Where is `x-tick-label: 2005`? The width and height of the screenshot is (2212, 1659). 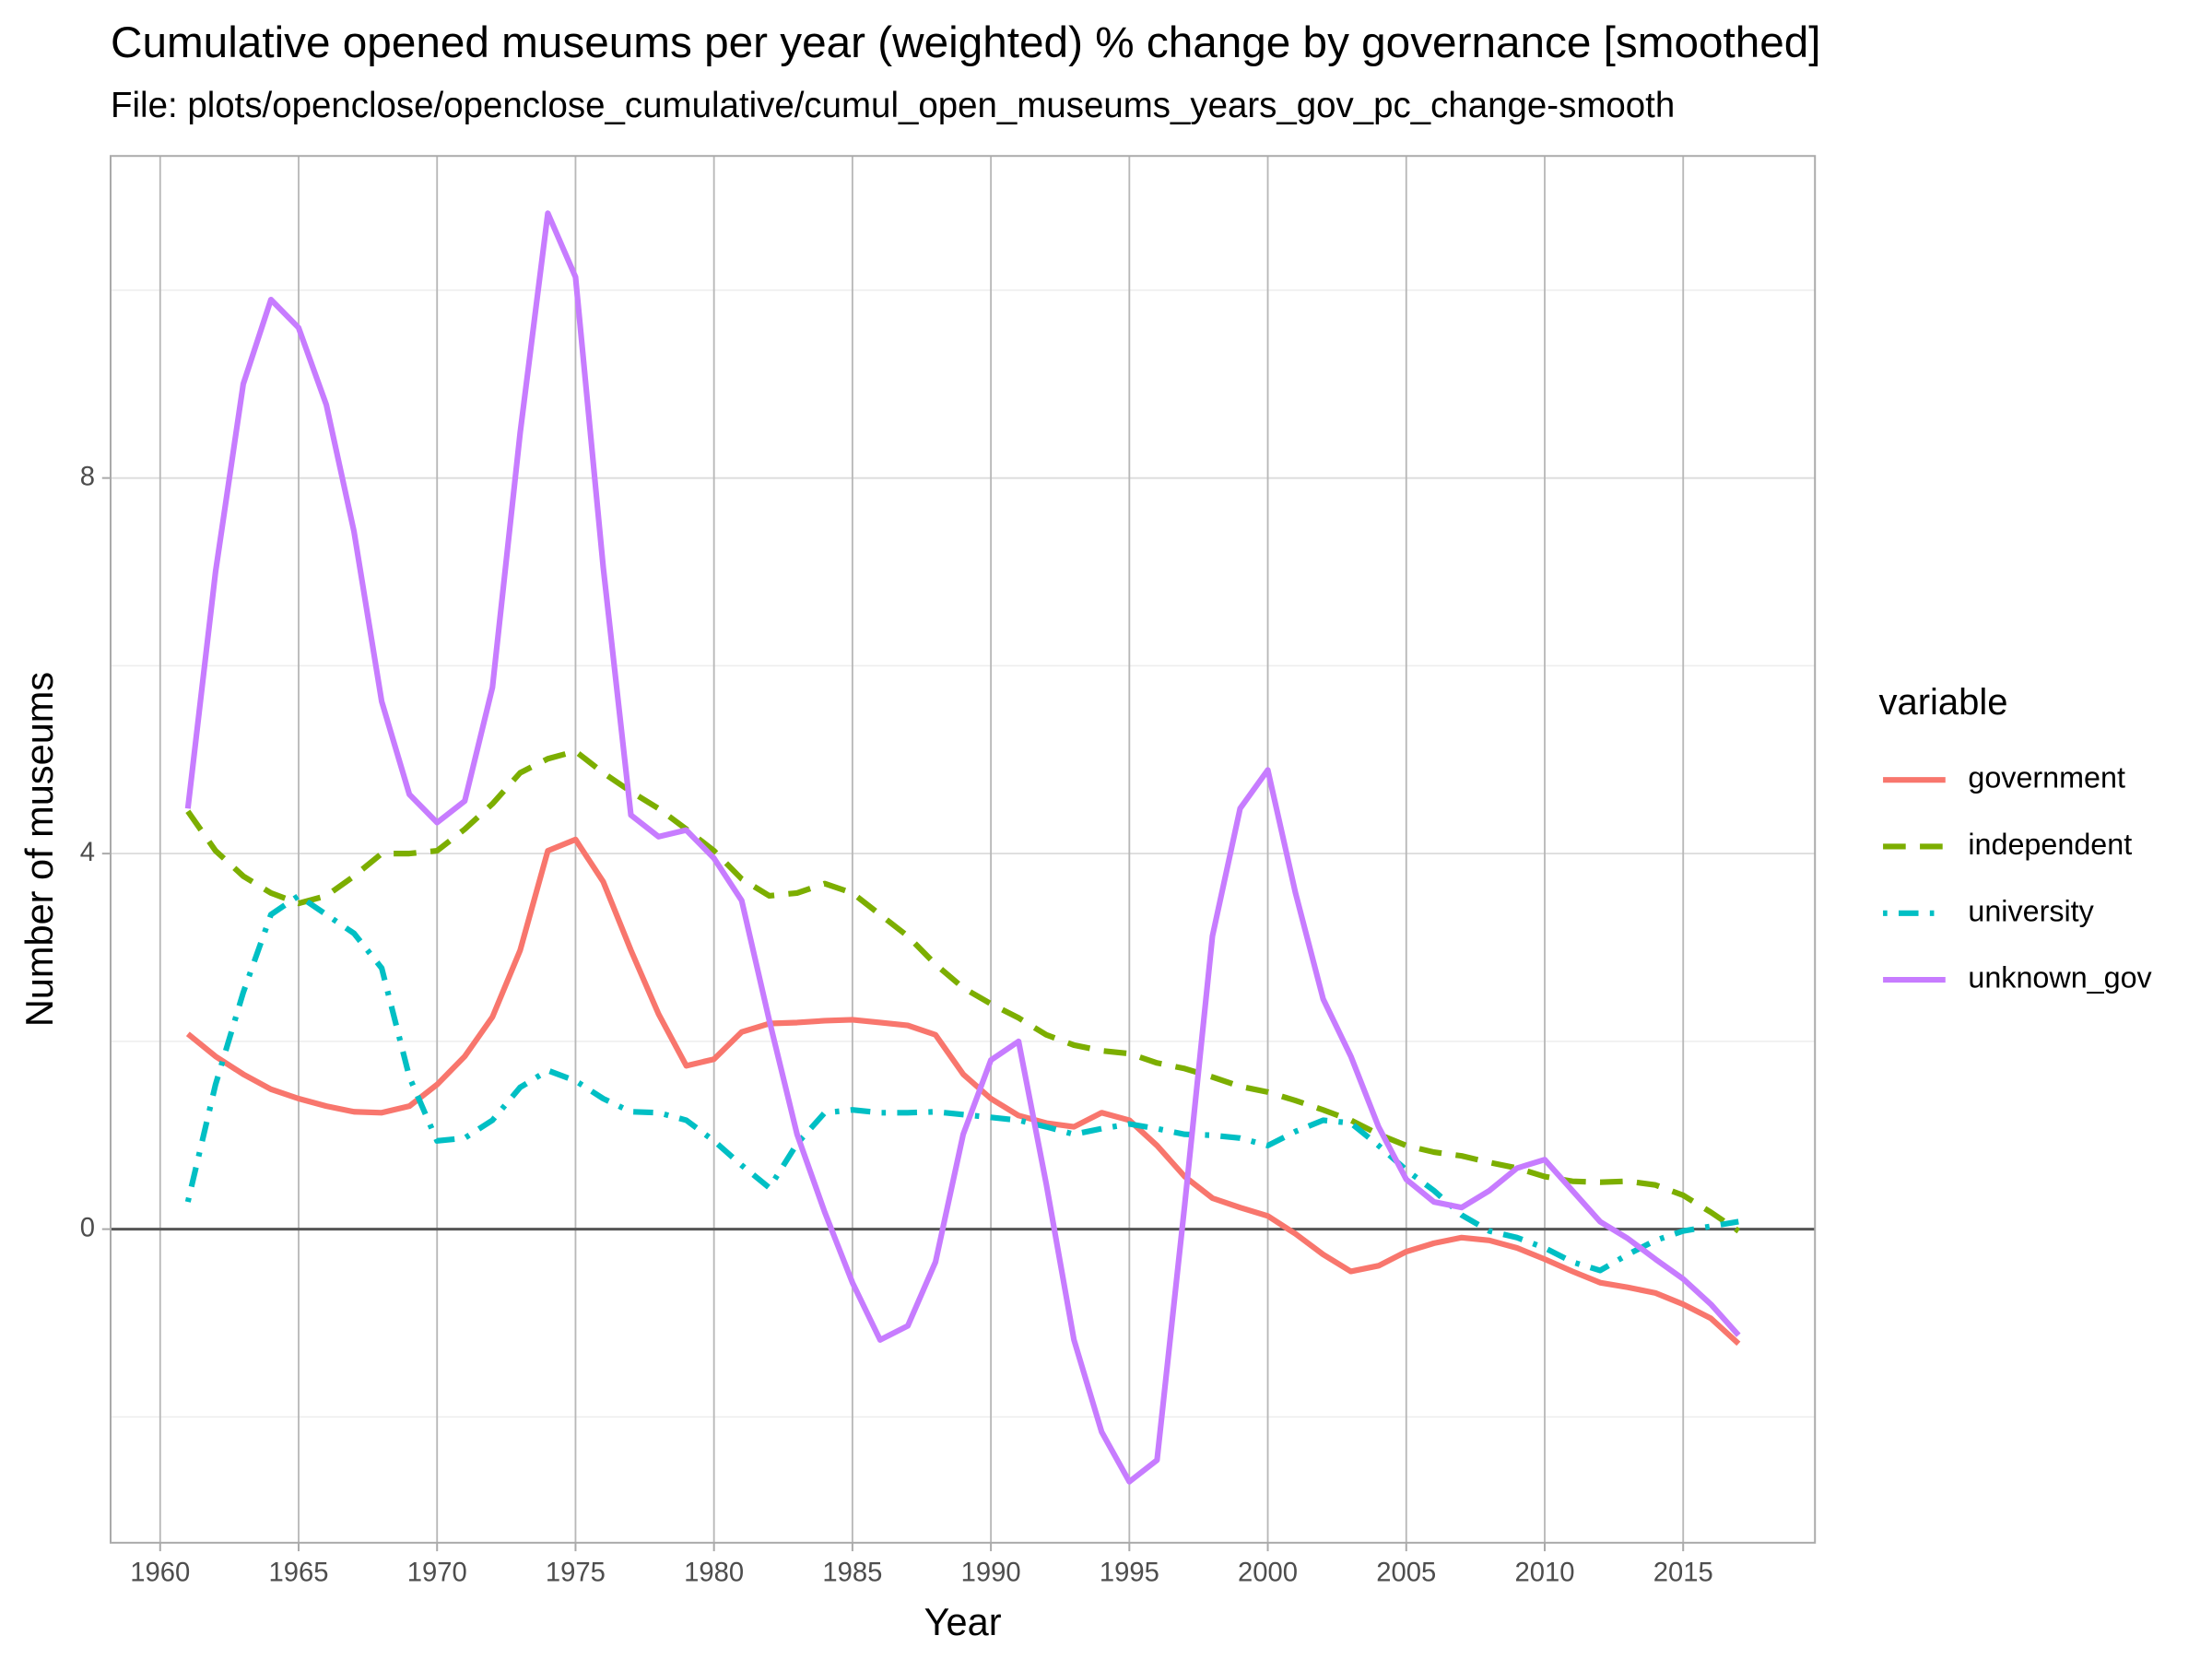
x-tick-label: 2005 is located at coordinates (1406, 1572).